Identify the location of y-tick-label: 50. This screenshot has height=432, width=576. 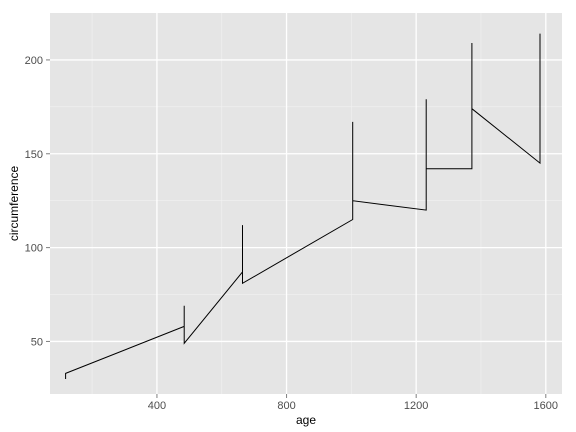
(37, 342).